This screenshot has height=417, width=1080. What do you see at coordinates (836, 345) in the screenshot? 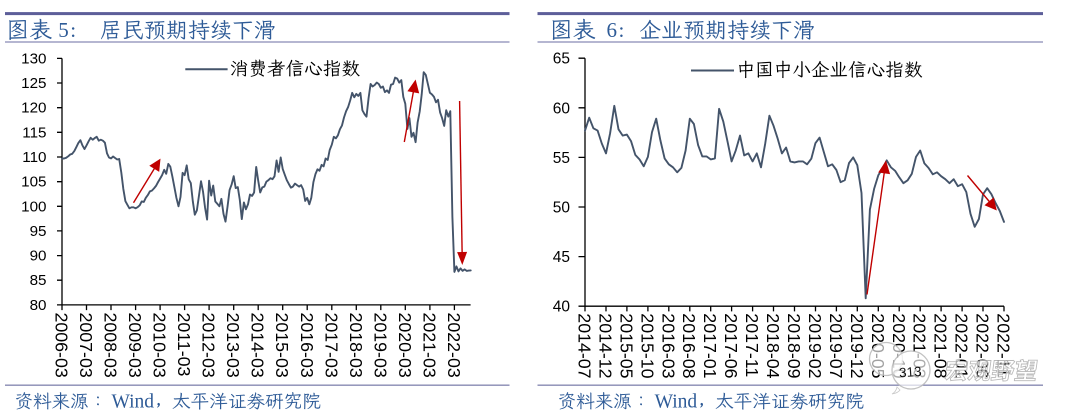
I see `svg-text: 2019-07` at bounding box center [836, 345].